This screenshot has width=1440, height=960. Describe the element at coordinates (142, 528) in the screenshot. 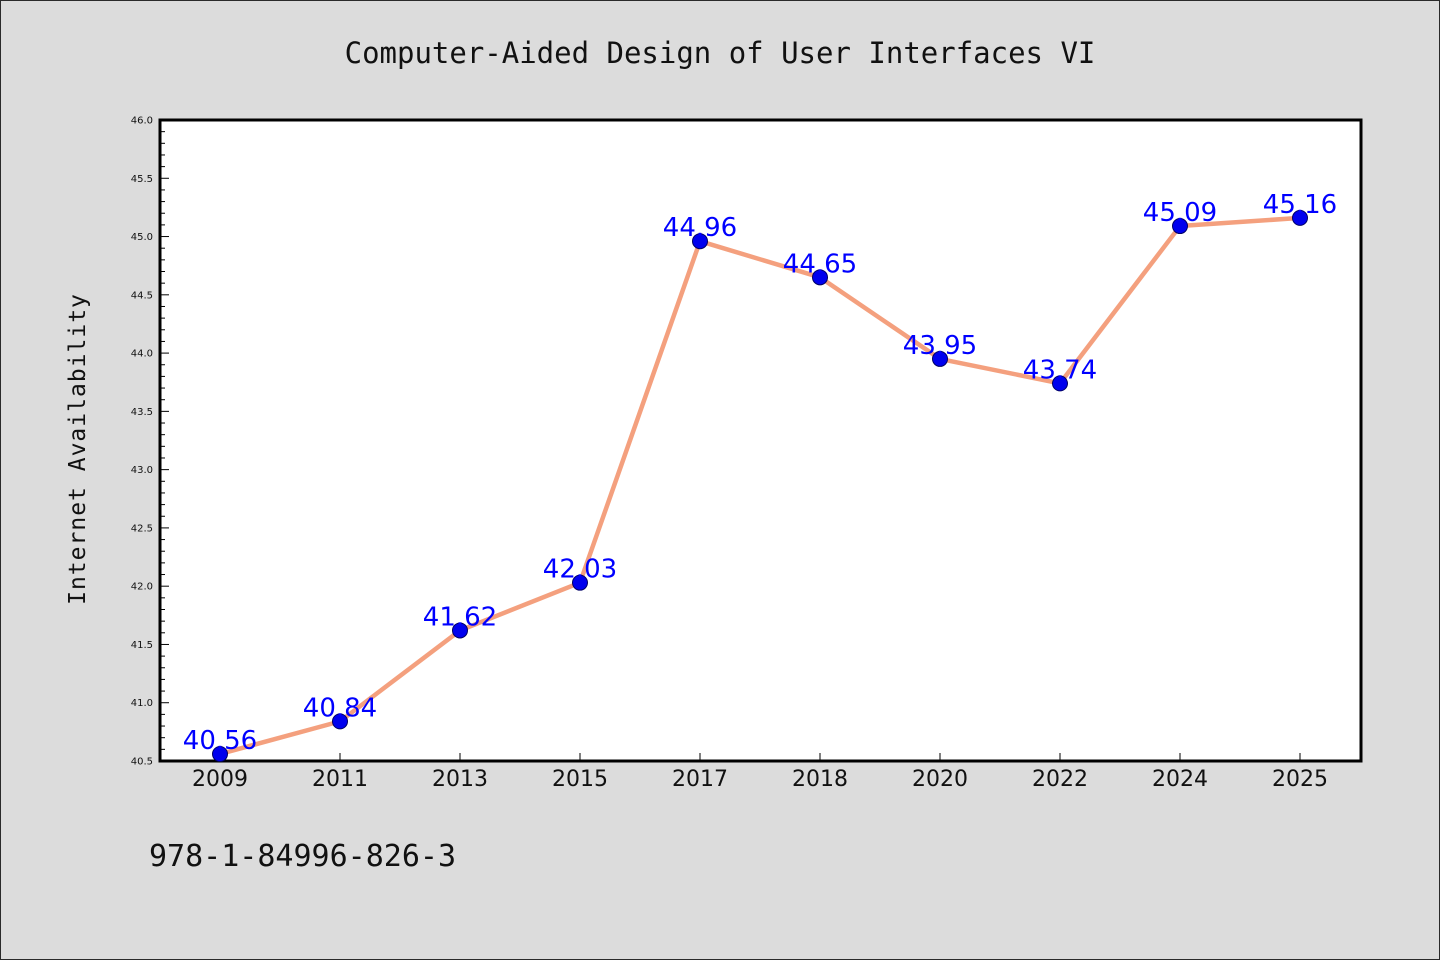

I see `y-tick-label: 42.5` at that location.